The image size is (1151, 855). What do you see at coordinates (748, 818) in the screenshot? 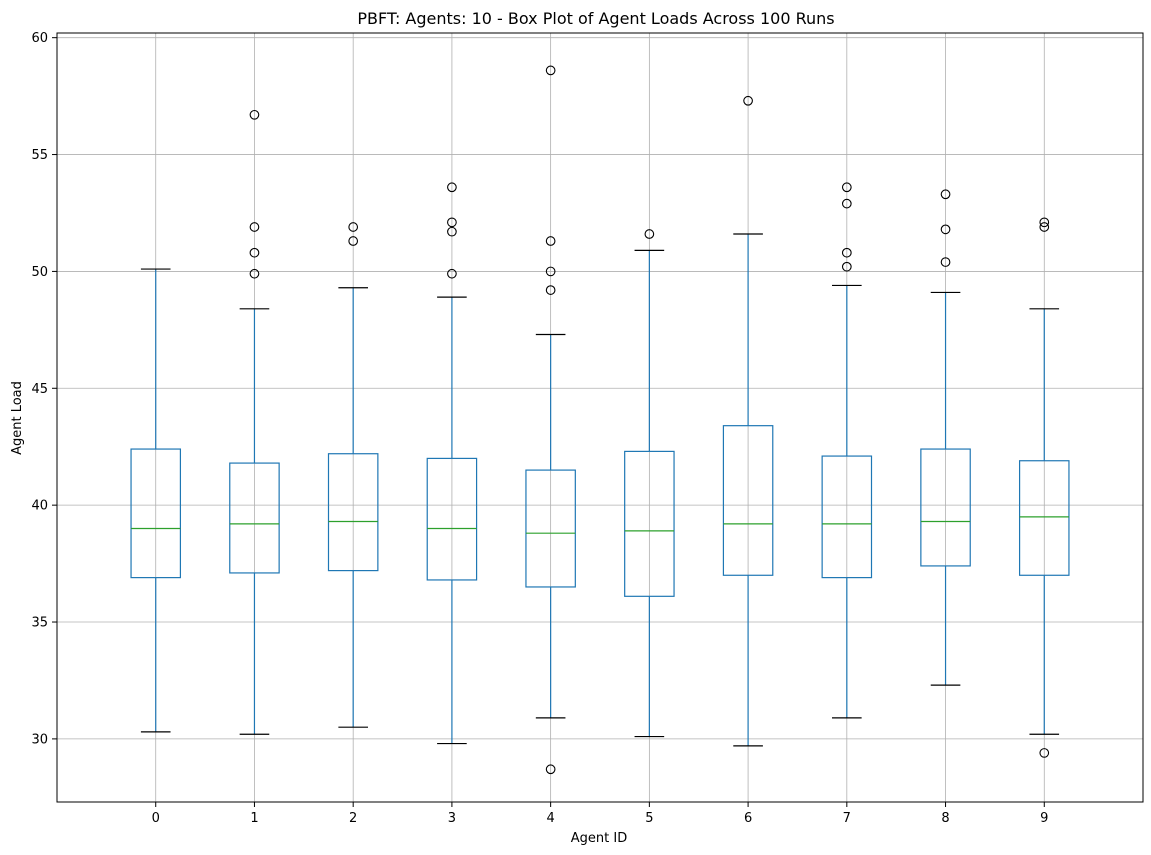
I see `x-tick-label: 6` at bounding box center [748, 818].